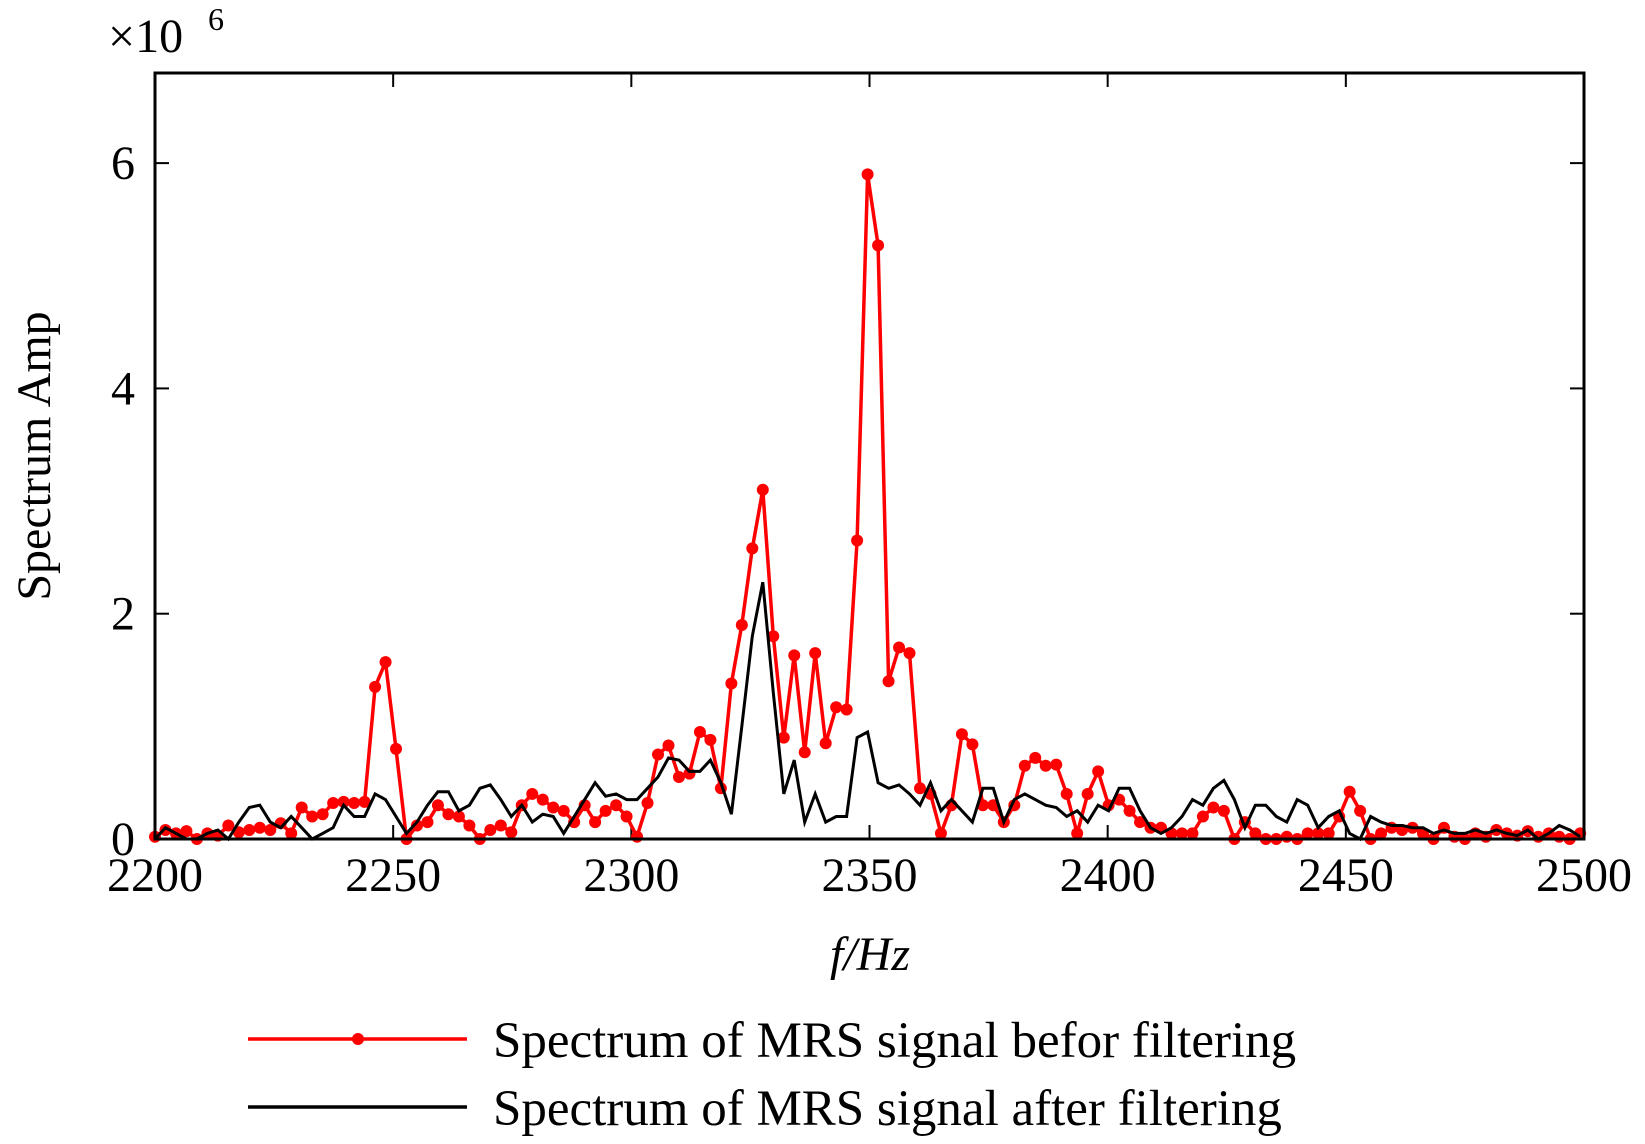 The height and width of the screenshot is (1144, 1645). Describe the element at coordinates (34, 455) in the screenshot. I see `y-axis-label: Spectrum Amp` at that location.